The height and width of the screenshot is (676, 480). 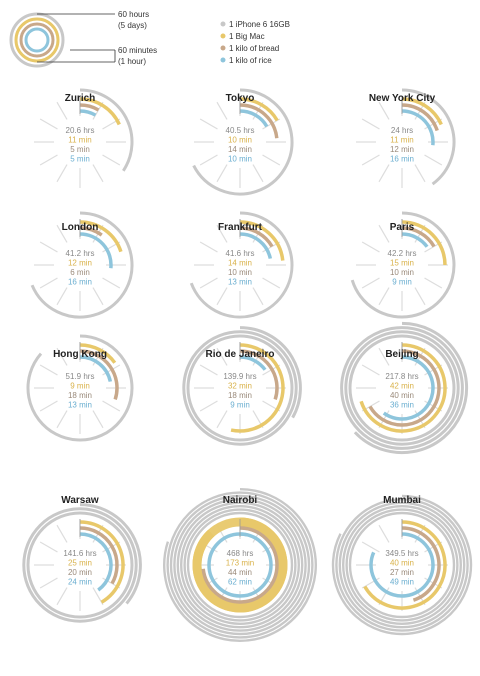 What do you see at coordinates (240, 282) in the screenshot?
I see `label-rice-frankfurt: 13 min` at bounding box center [240, 282].